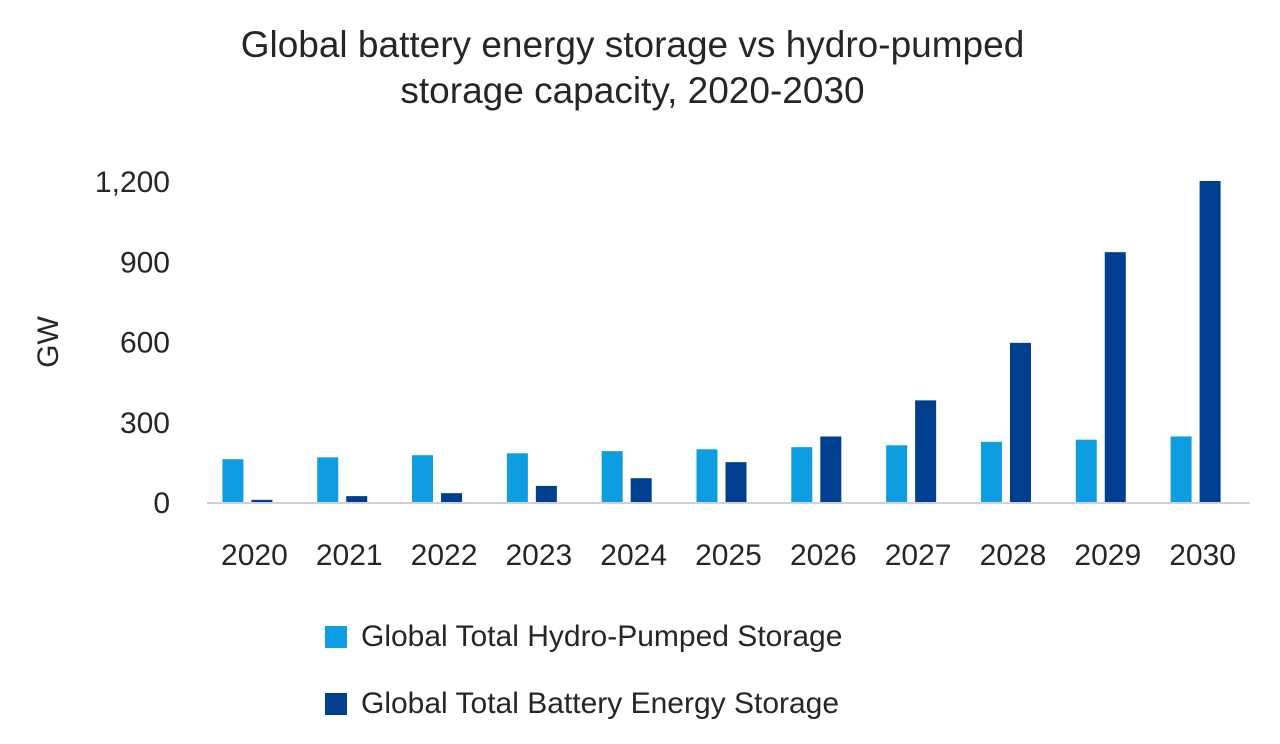 This screenshot has height=744, width=1280. I want to click on x-tick-label: 2030, so click(1202, 555).